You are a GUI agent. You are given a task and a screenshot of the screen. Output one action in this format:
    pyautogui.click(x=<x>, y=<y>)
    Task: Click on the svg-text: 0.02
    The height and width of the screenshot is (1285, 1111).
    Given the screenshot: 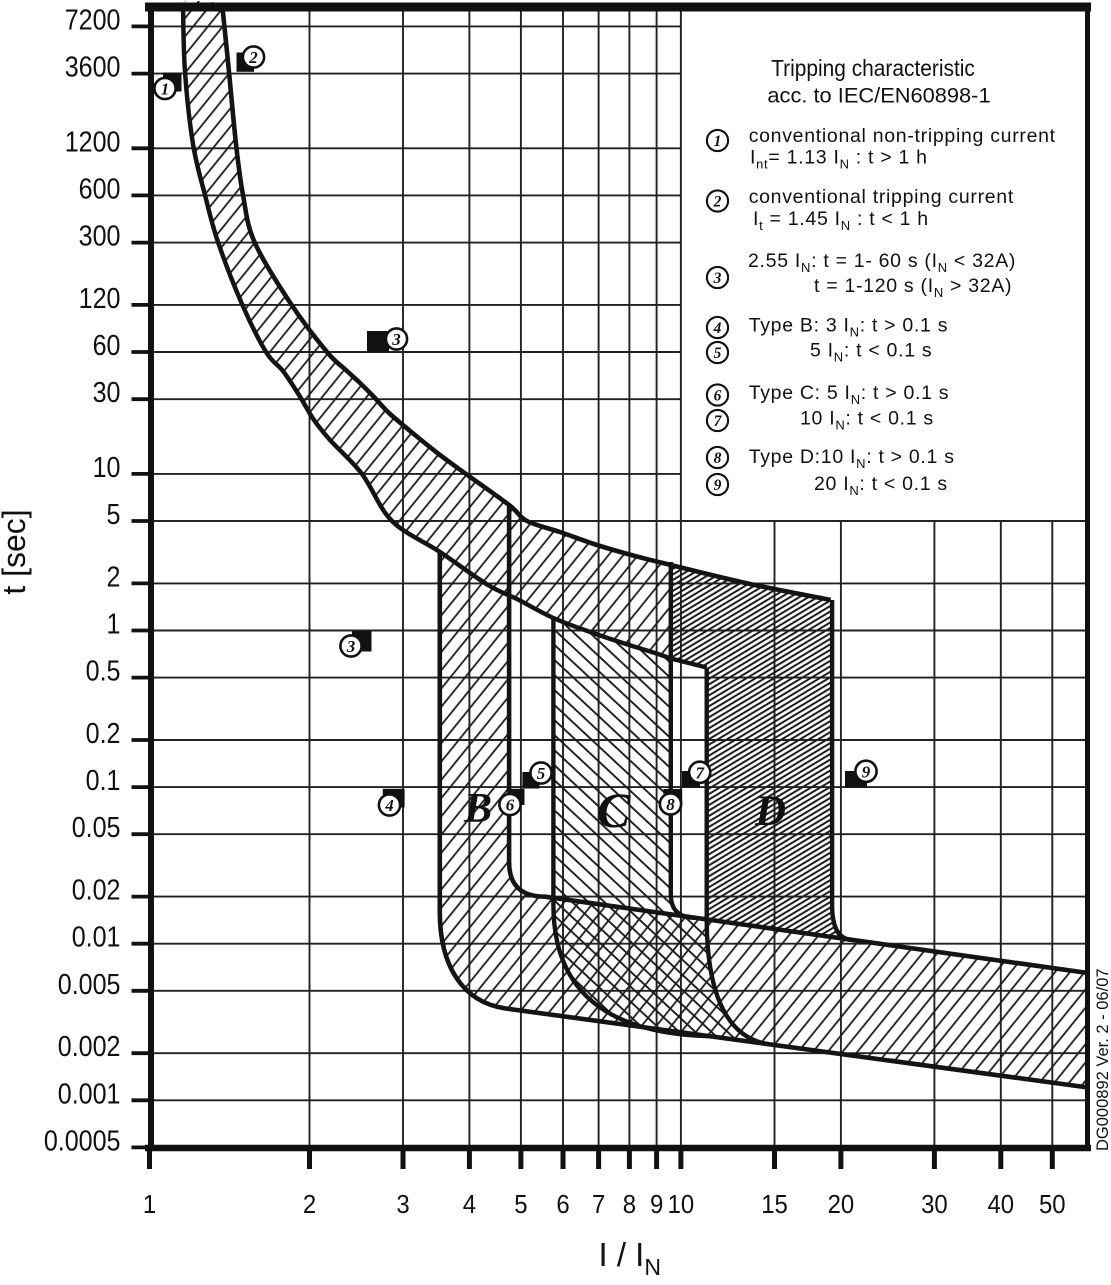 What is the action you would take?
    pyautogui.click(x=96, y=890)
    